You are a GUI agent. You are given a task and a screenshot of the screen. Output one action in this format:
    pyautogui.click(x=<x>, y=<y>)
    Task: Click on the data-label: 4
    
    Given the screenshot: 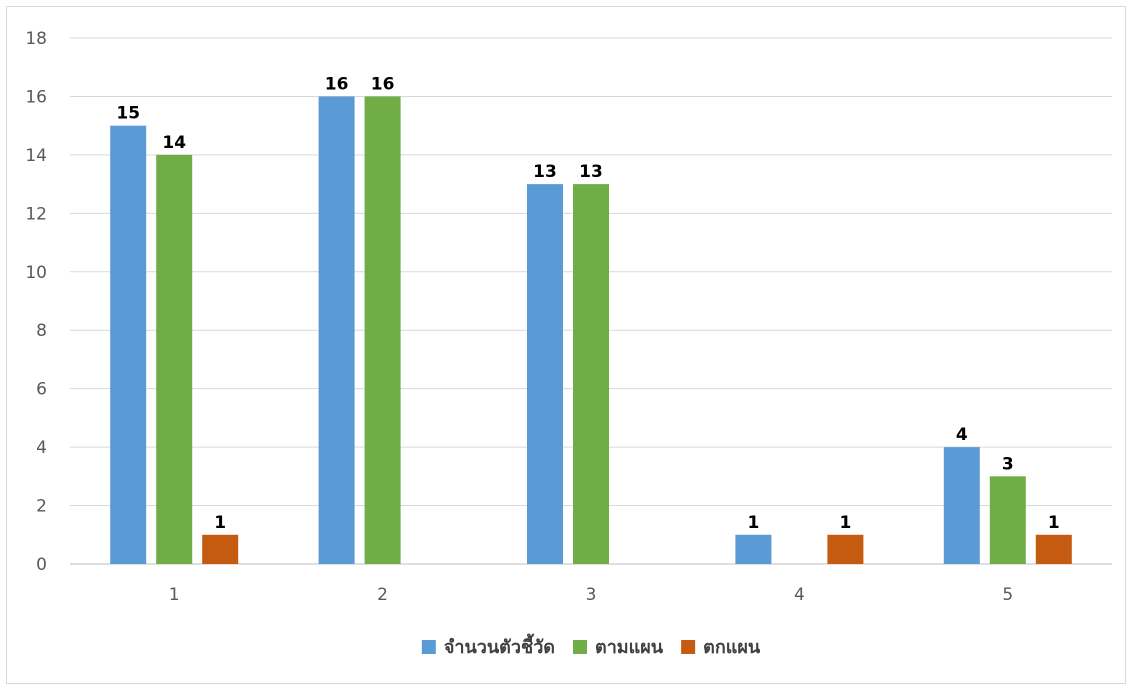 What is the action you would take?
    pyautogui.click(x=962, y=435)
    